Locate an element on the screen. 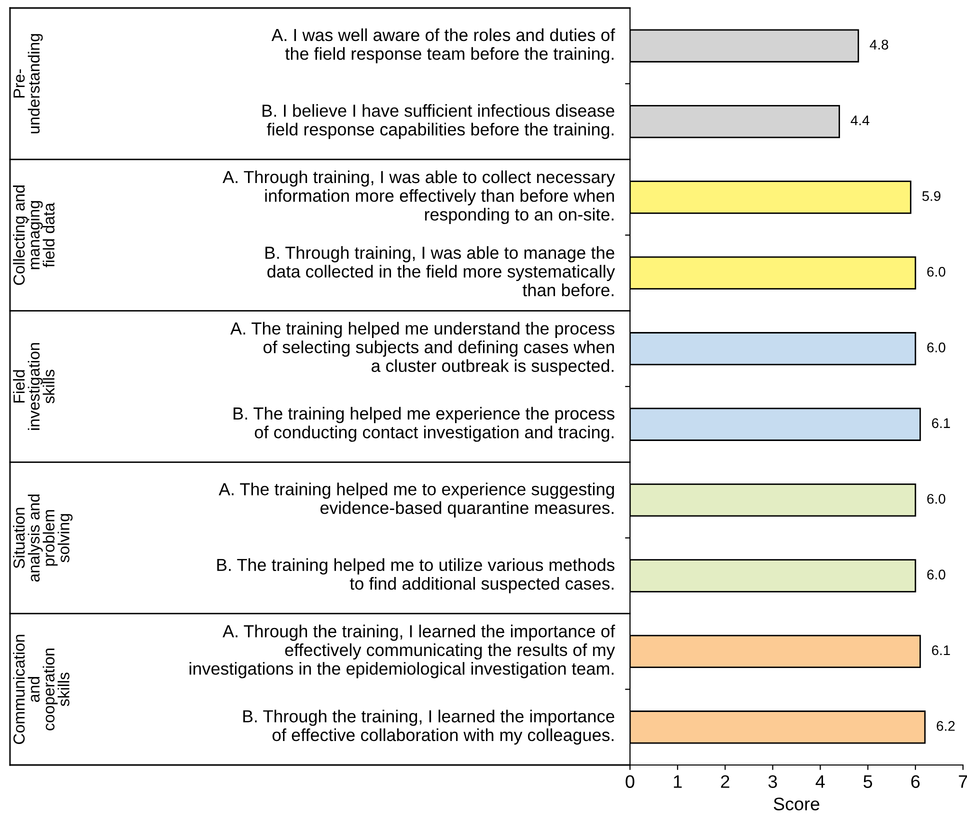 The width and height of the screenshot is (967, 828). x-axis-title: Score is located at coordinates (797, 804).